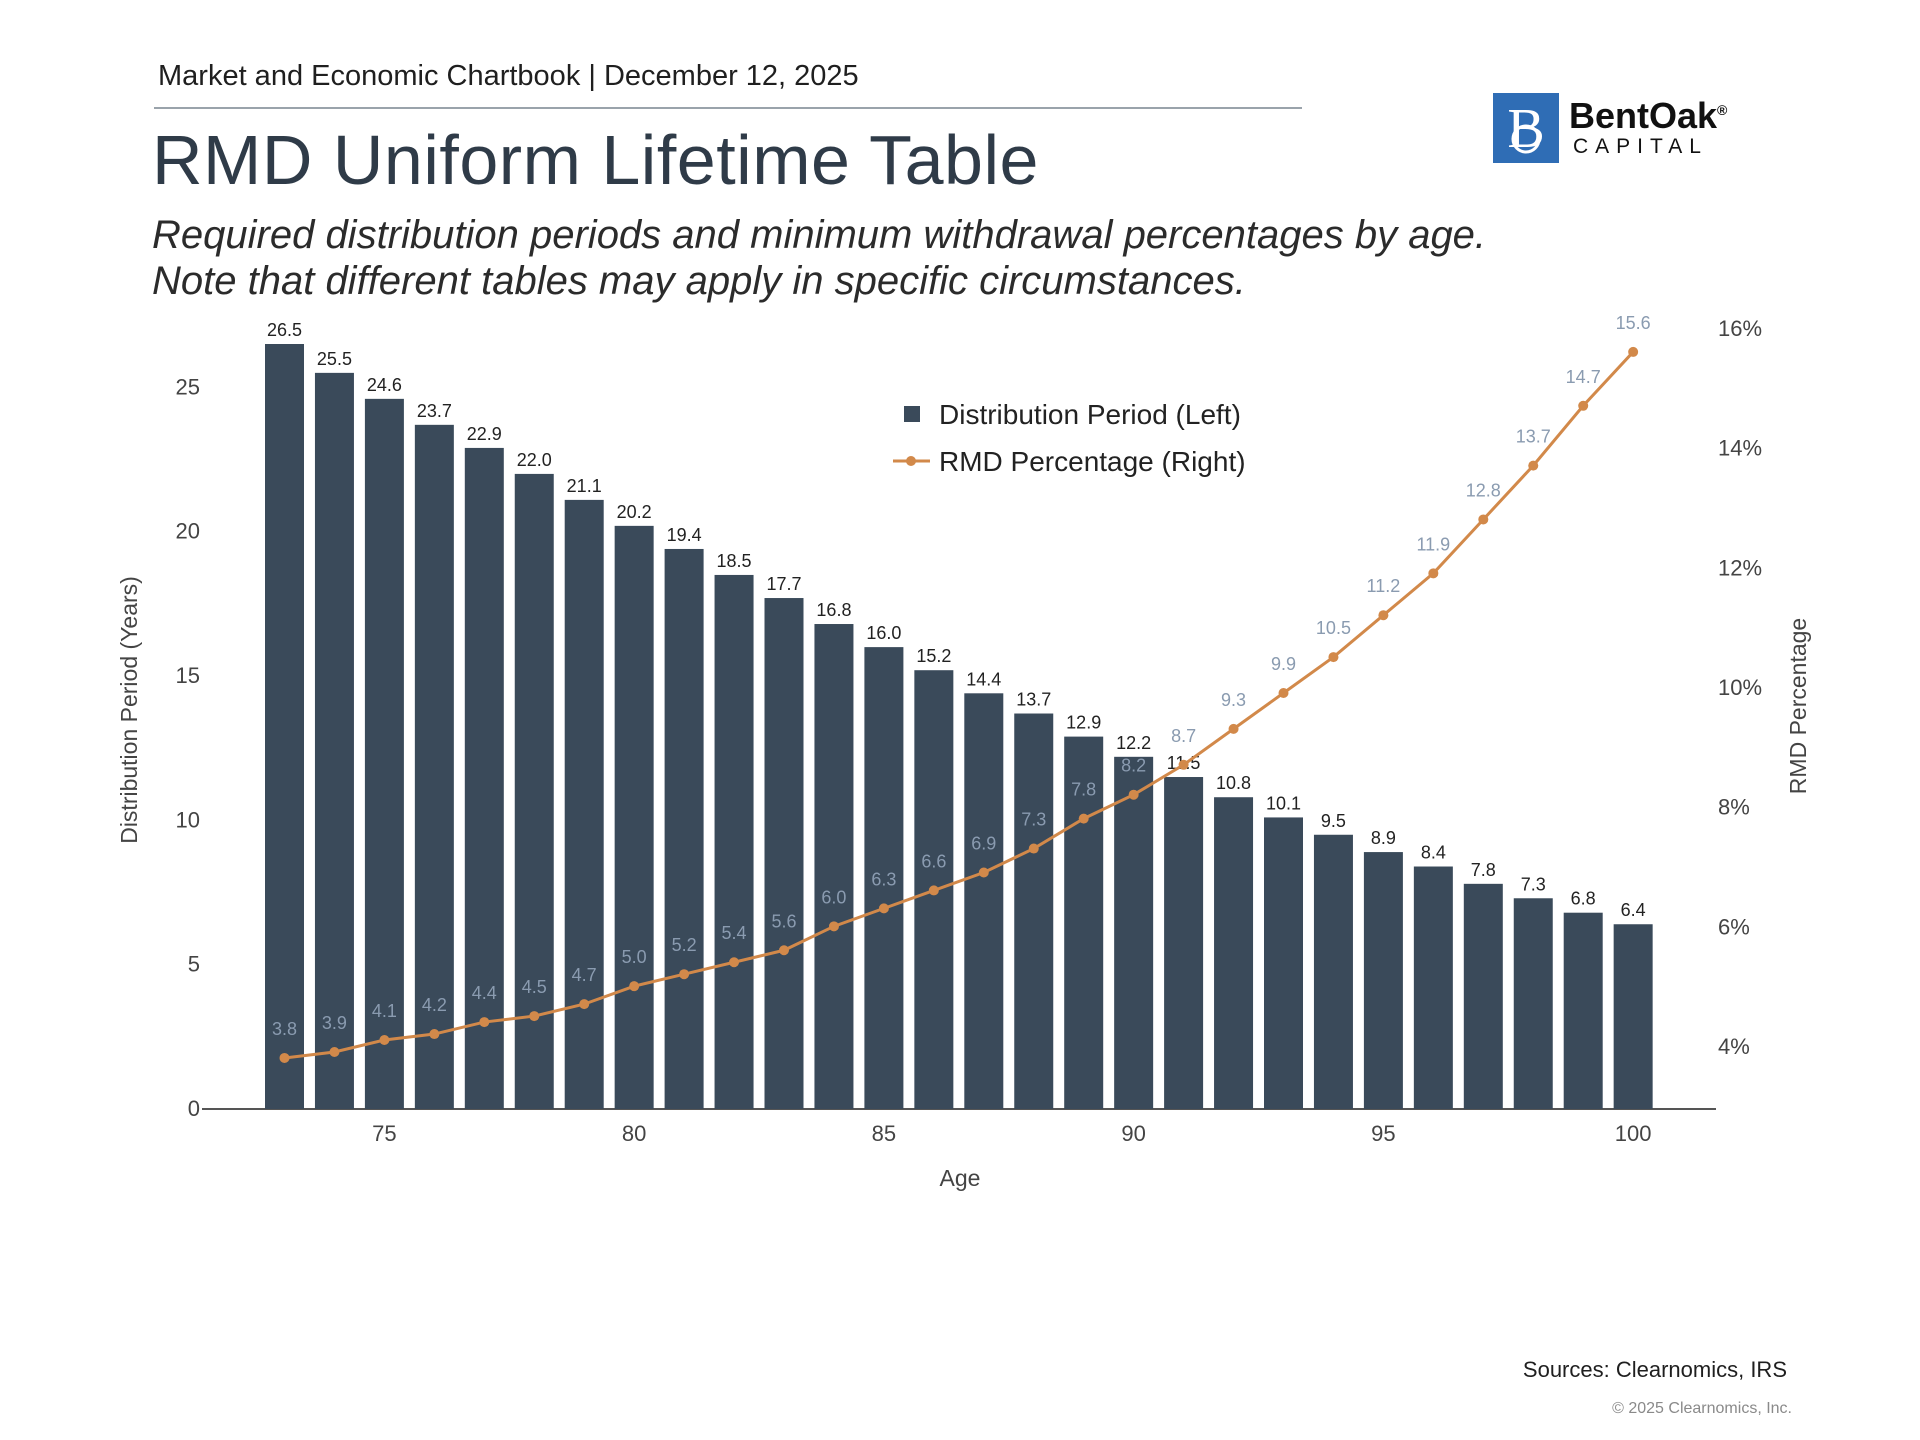 Image resolution: width=1920 pixels, height=1440 pixels. What do you see at coordinates (1283, 803) in the screenshot?
I see `bar-value-label: 10.1` at bounding box center [1283, 803].